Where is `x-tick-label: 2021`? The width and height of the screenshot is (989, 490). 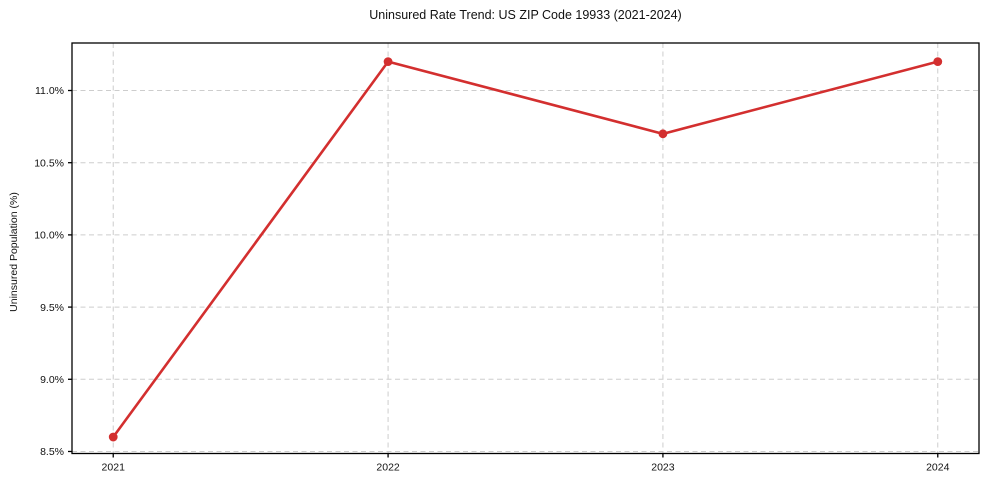
x-tick-label: 2021 is located at coordinates (114, 468).